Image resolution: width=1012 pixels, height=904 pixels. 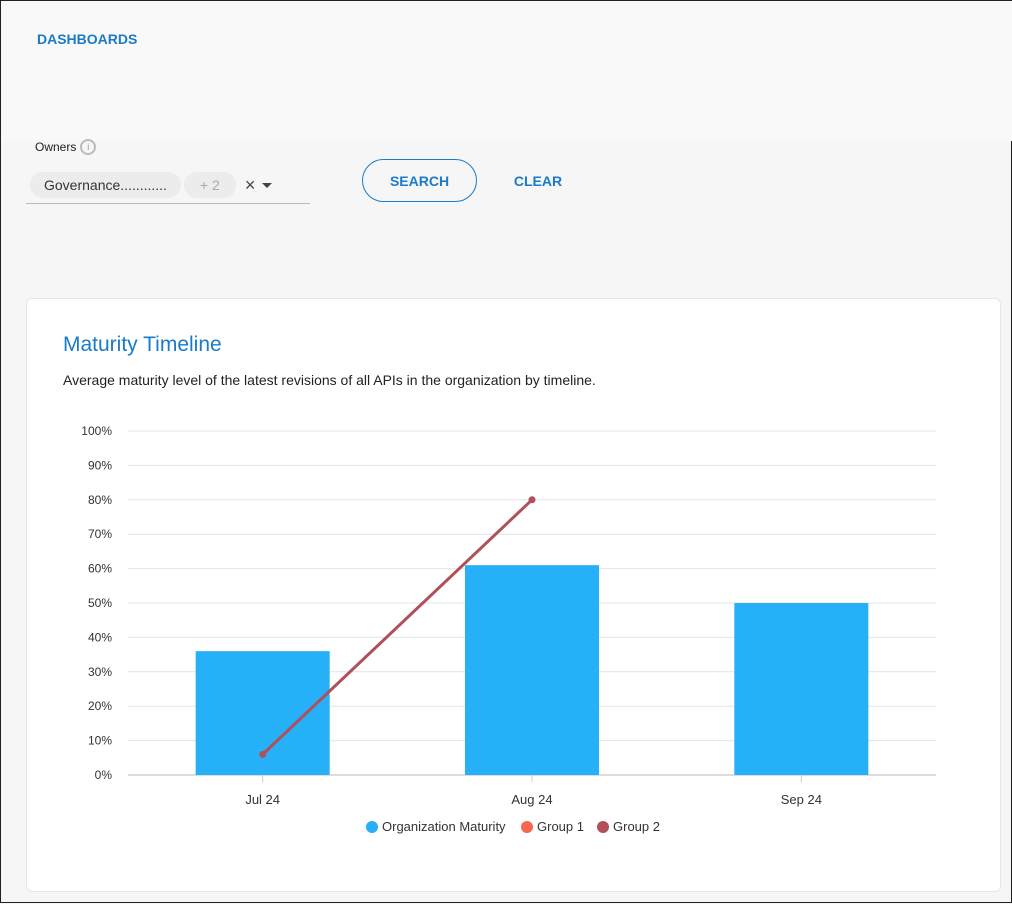 I want to click on y-tick-label: 80%, so click(x=100, y=500).